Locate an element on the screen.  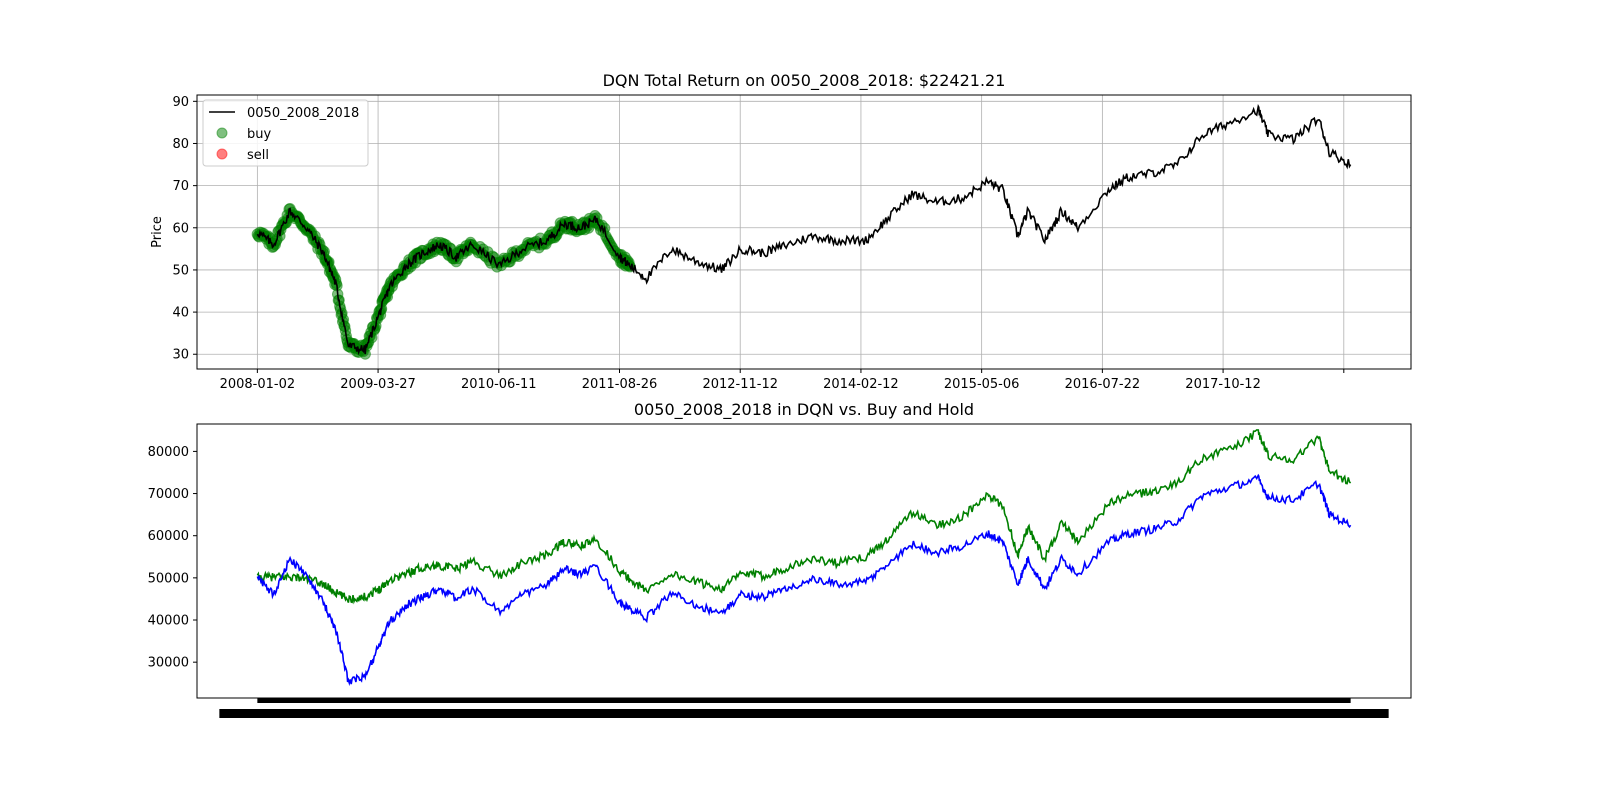
price-chart-y-label: Price is located at coordinates (157, 232).